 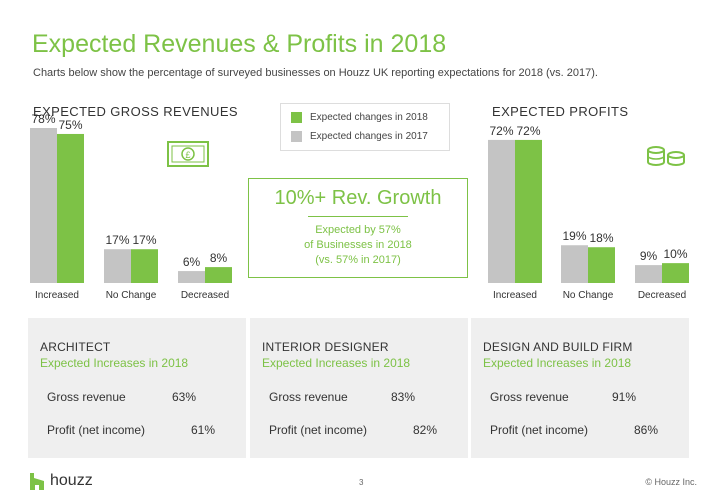 What do you see at coordinates (358, 260) in the screenshot?
I see `callout-line-3: (vs. 57% in 2017)` at bounding box center [358, 260].